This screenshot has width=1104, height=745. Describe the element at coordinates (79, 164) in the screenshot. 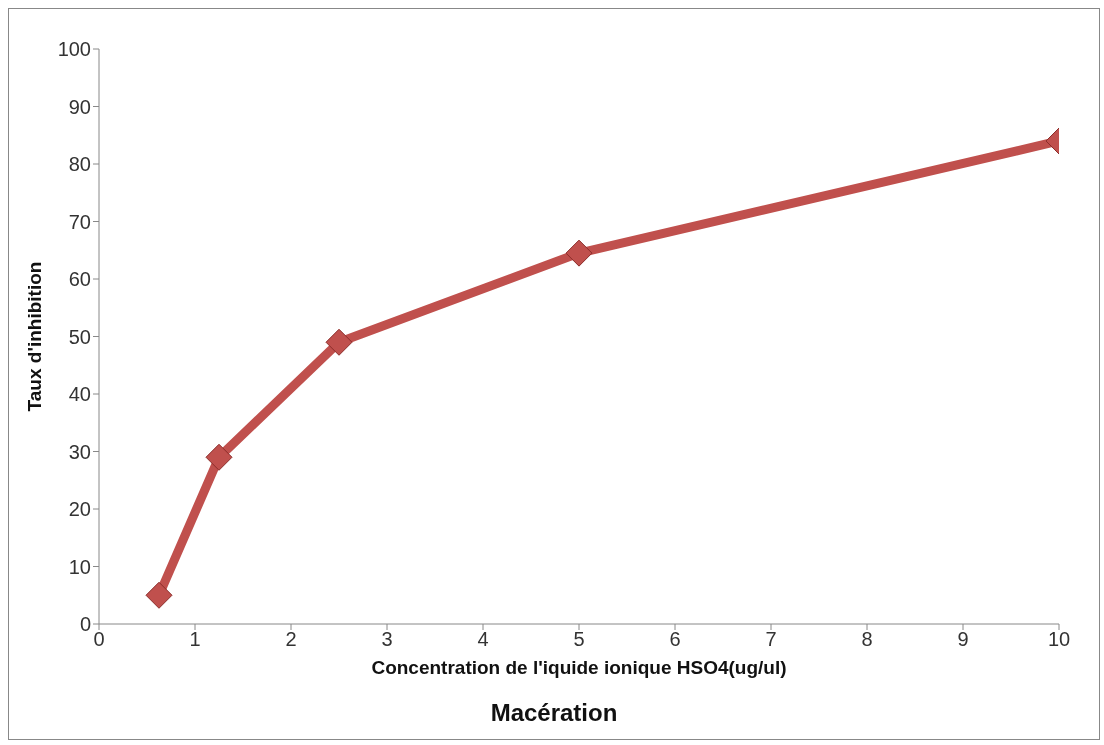

I see `y-tick-label: 80` at that location.